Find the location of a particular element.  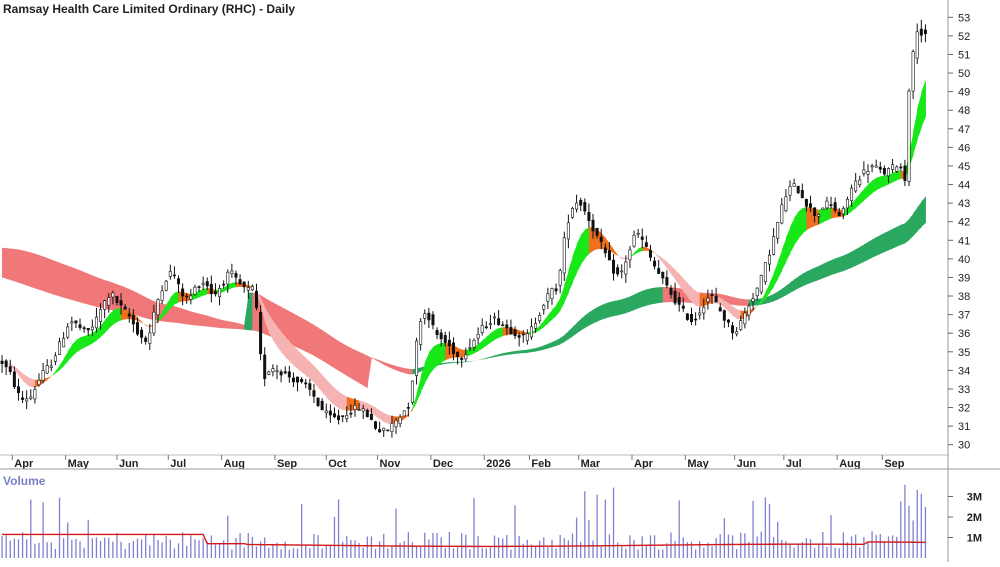

volume-average-line is located at coordinates (464, 540).